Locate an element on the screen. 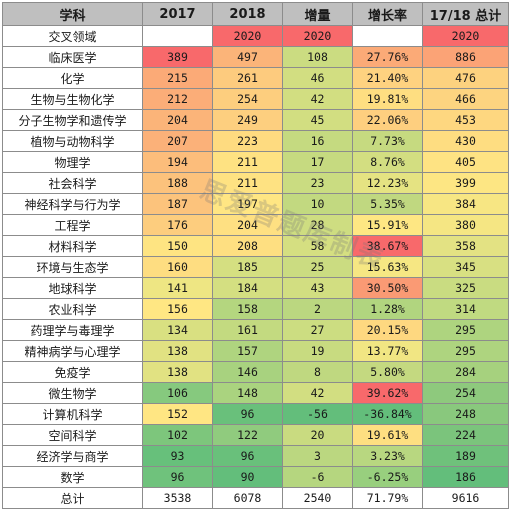 This screenshot has width=510, height=509. cell-subject: 植物与动物科学 is located at coordinates (72, 141).